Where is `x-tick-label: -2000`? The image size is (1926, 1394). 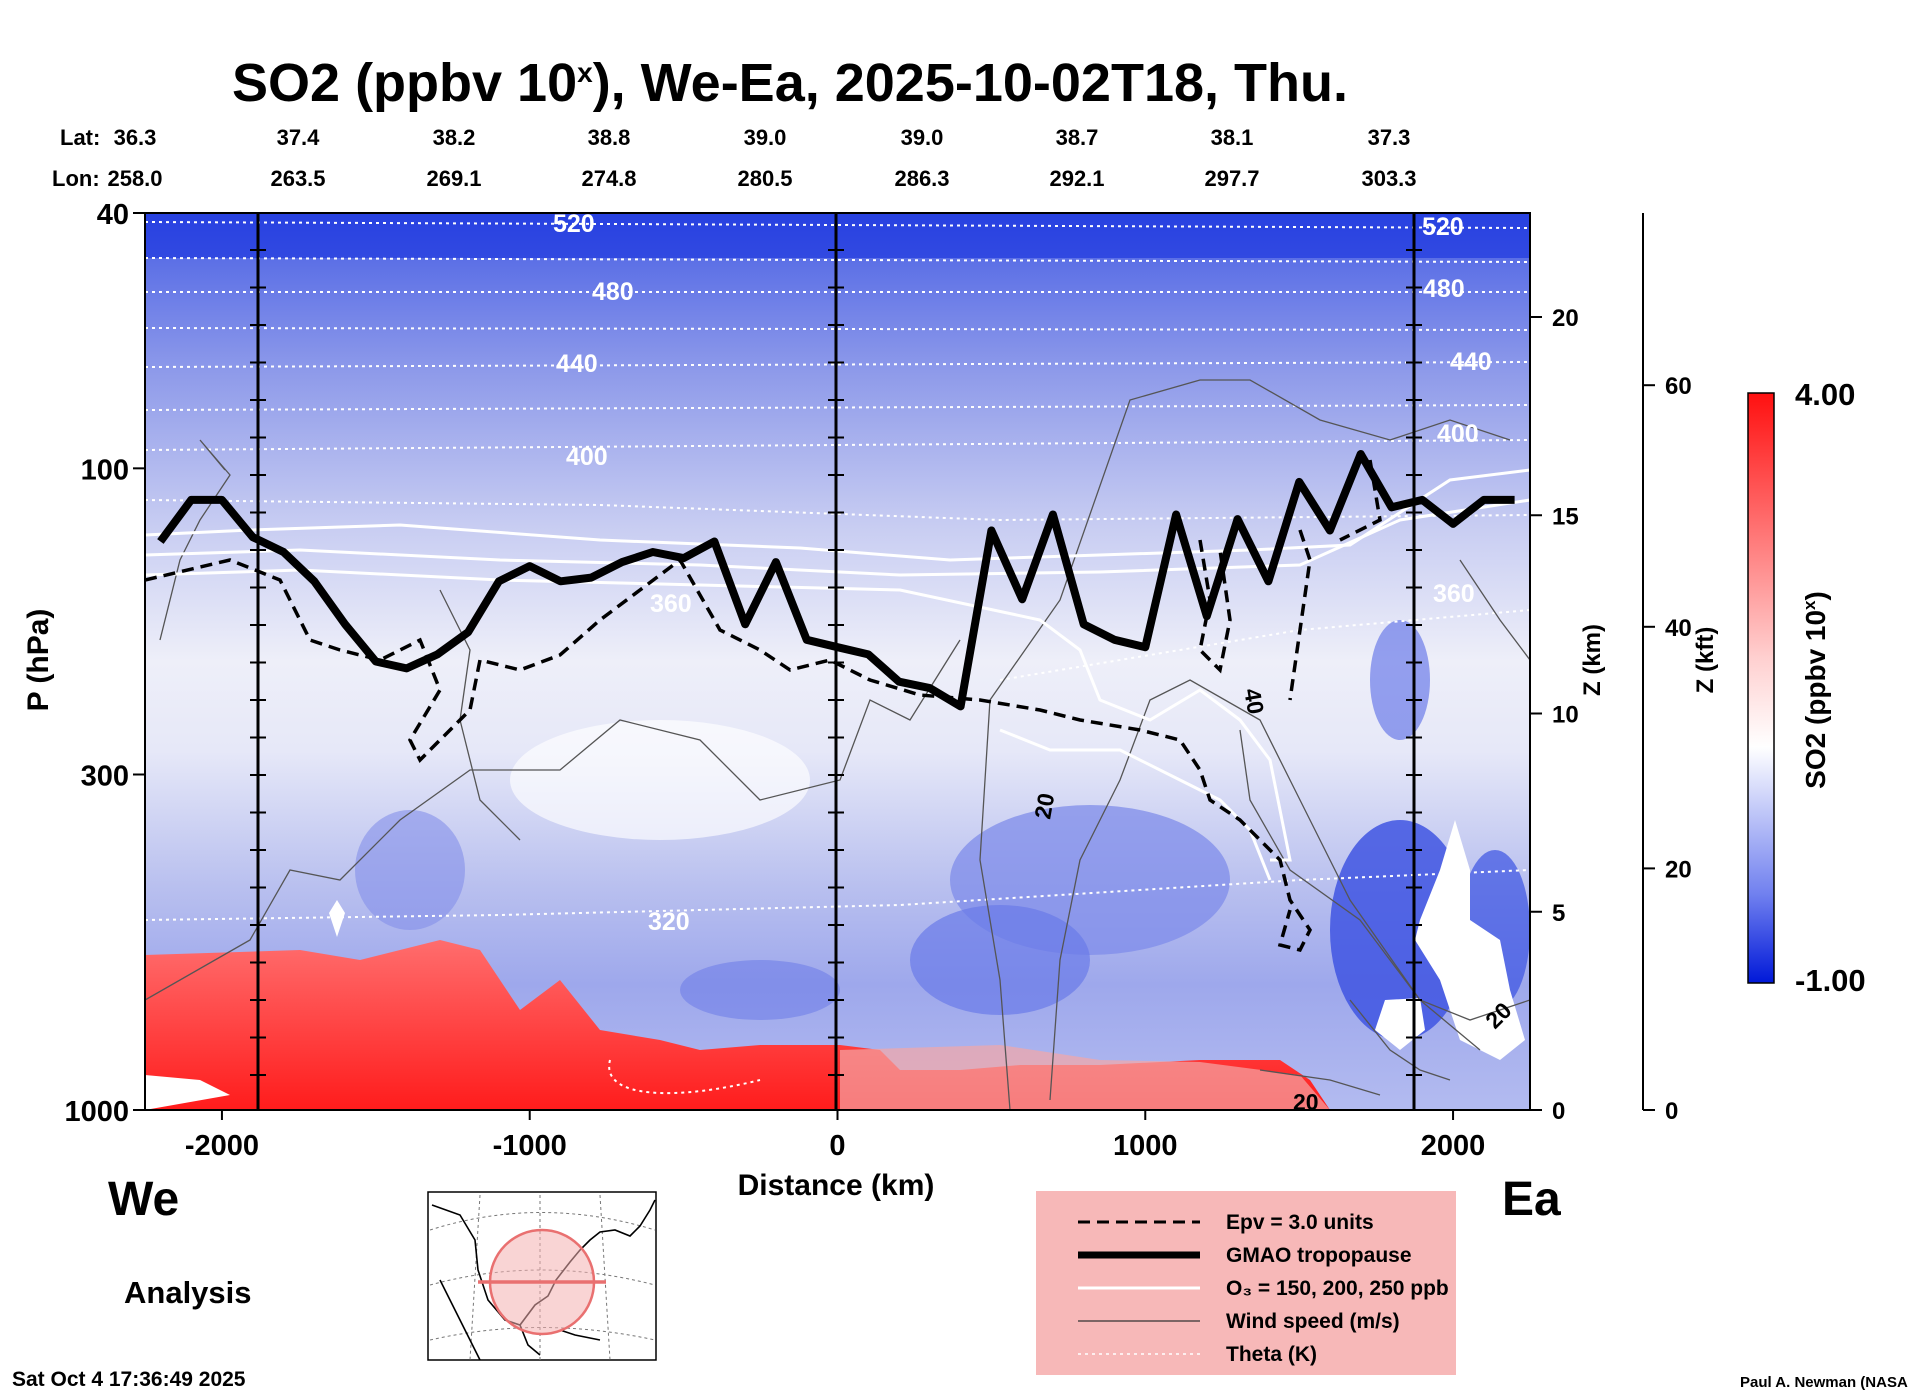
x-tick-label: -2000 is located at coordinates (222, 1146).